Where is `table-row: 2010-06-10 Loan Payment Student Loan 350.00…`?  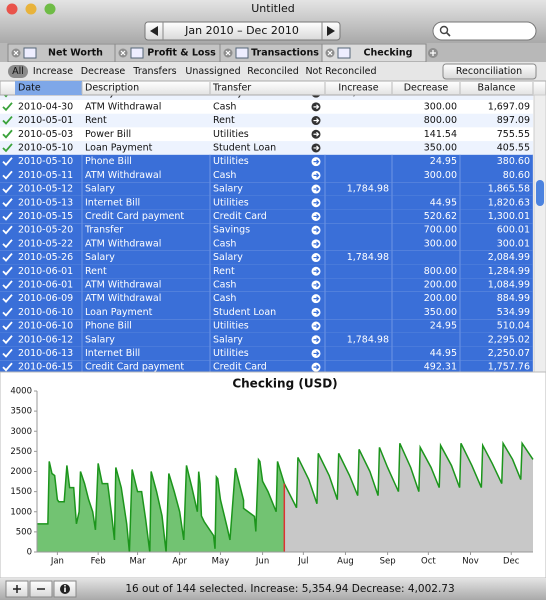 table-row: 2010-06-10 Loan Payment Student Loan 350.00… is located at coordinates (266, 312).